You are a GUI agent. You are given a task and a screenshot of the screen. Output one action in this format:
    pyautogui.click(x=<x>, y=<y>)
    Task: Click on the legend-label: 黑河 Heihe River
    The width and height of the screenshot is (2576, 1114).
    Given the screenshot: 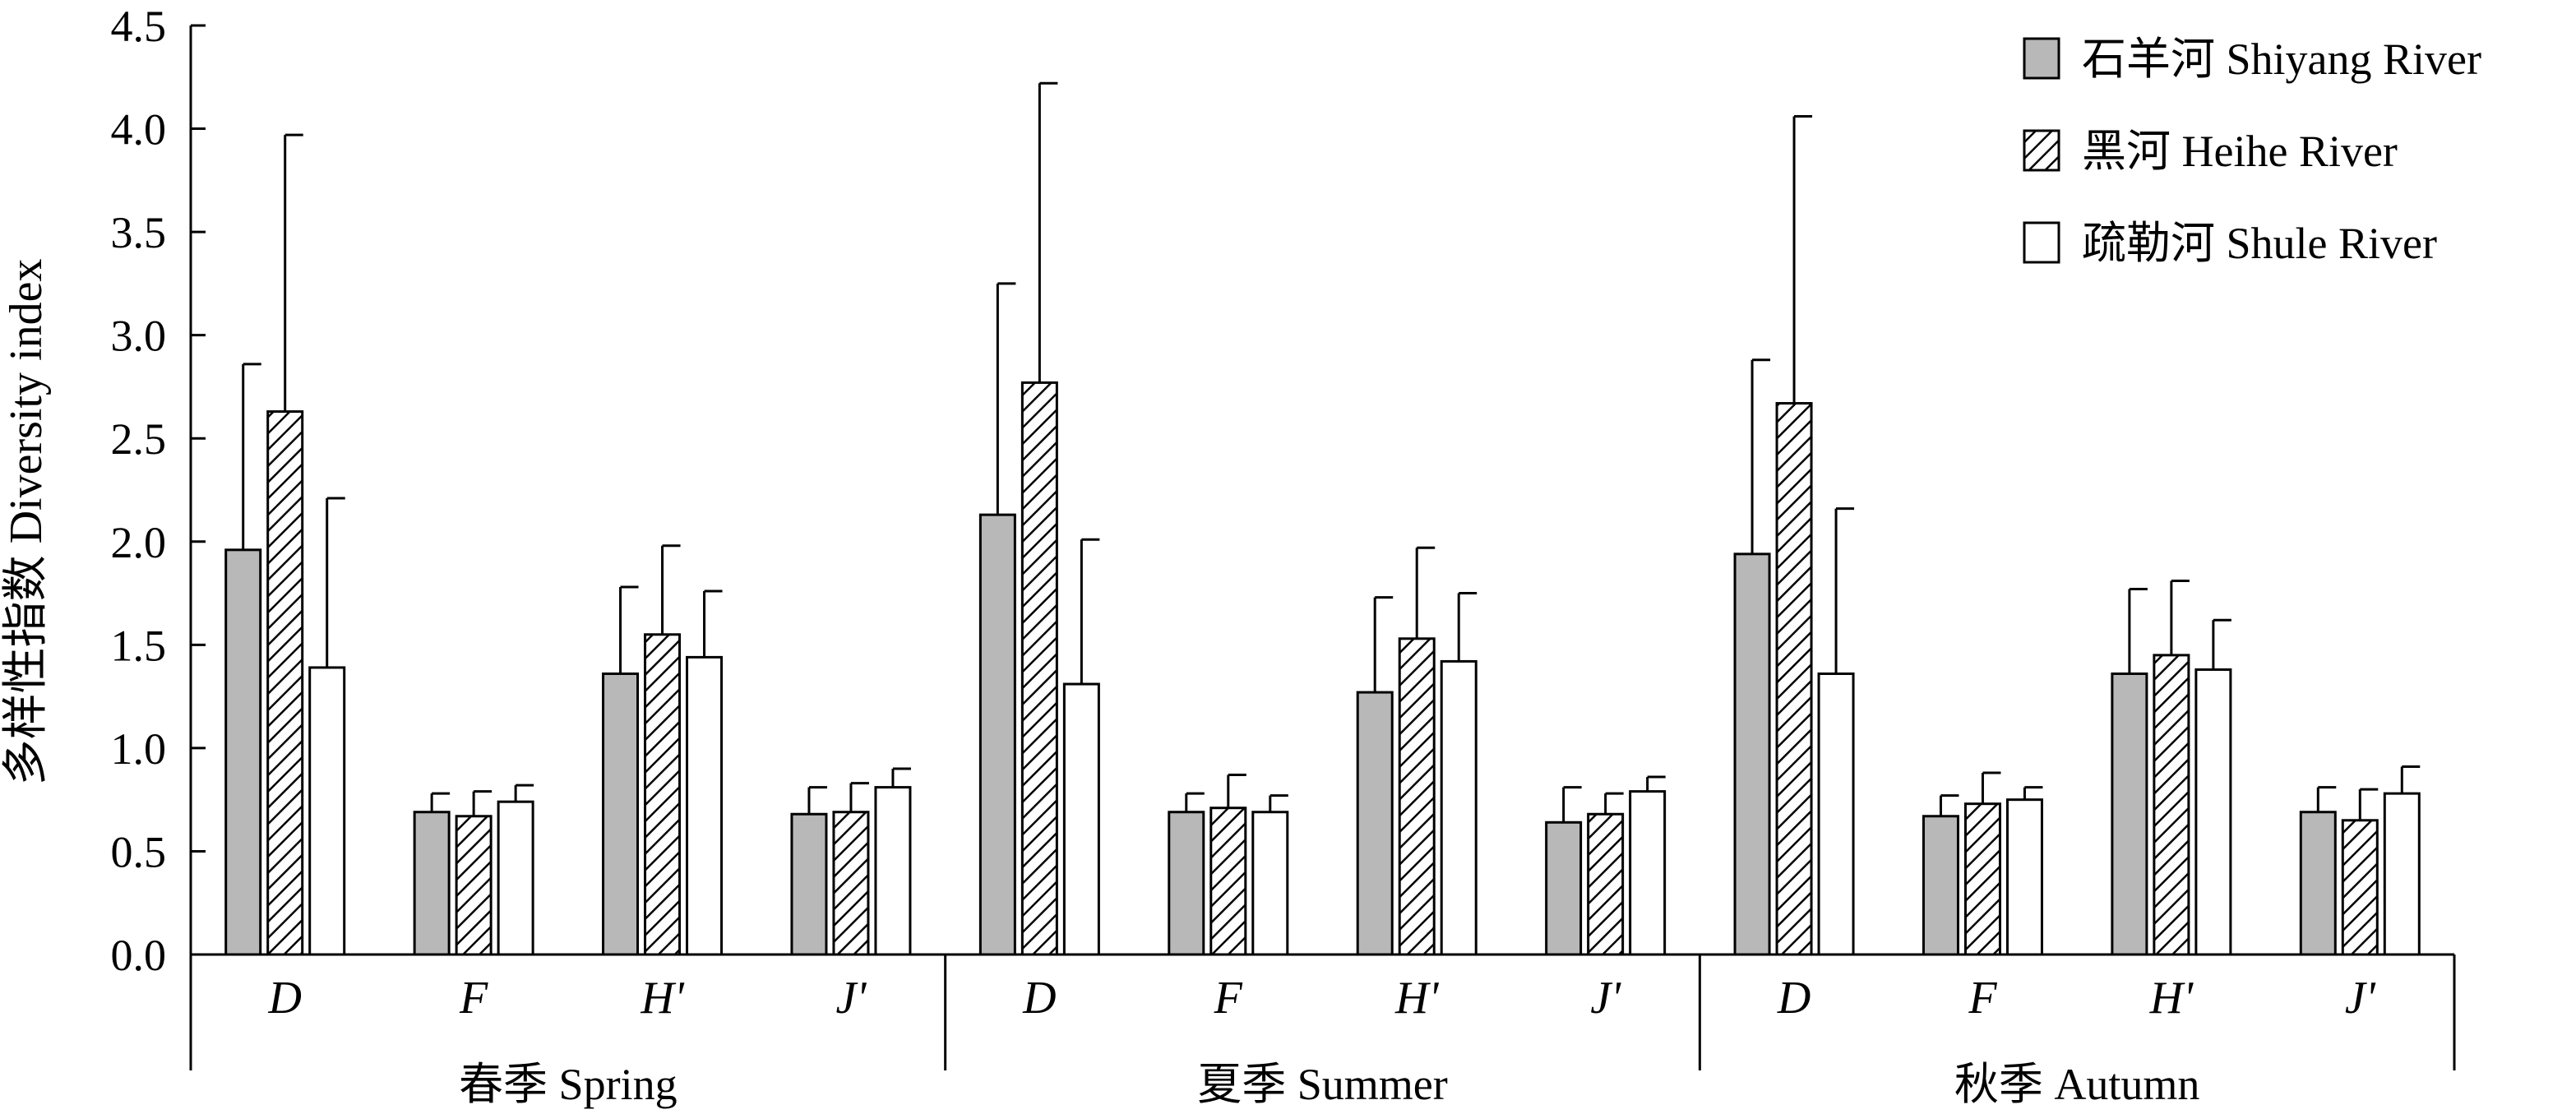 What is the action you would take?
    pyautogui.click(x=2240, y=151)
    